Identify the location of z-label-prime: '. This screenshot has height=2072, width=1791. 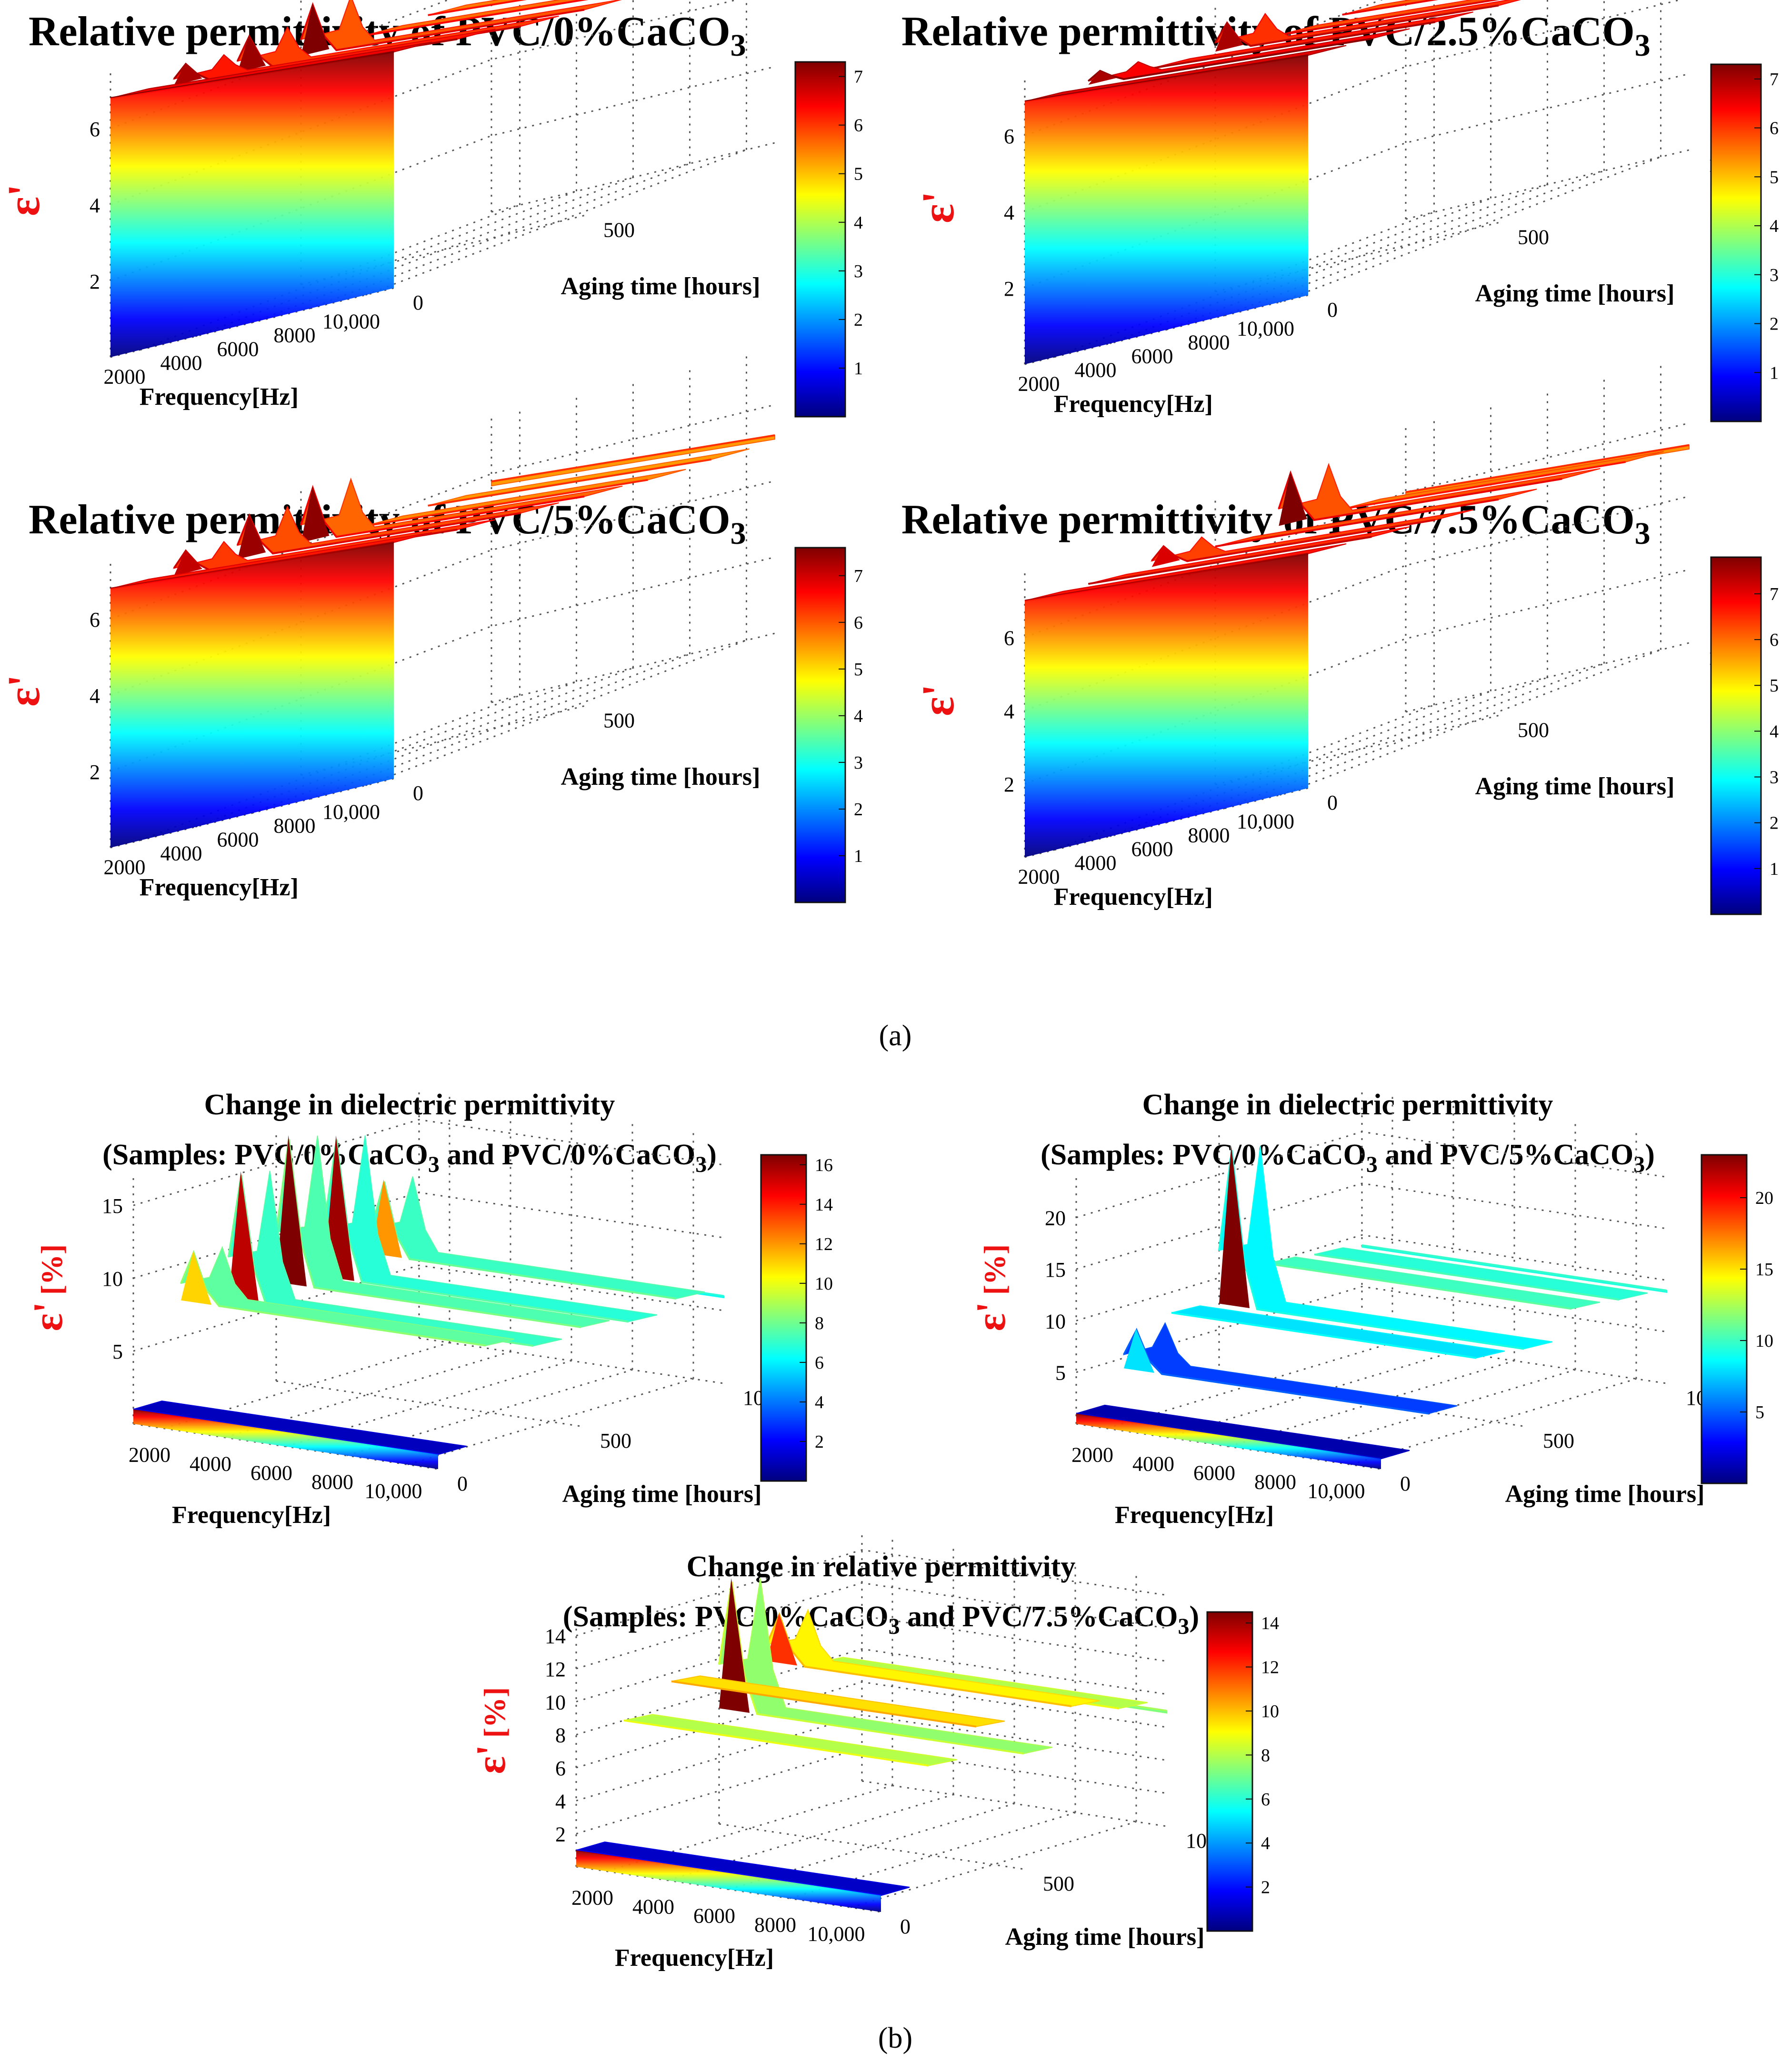
(991, 1307).